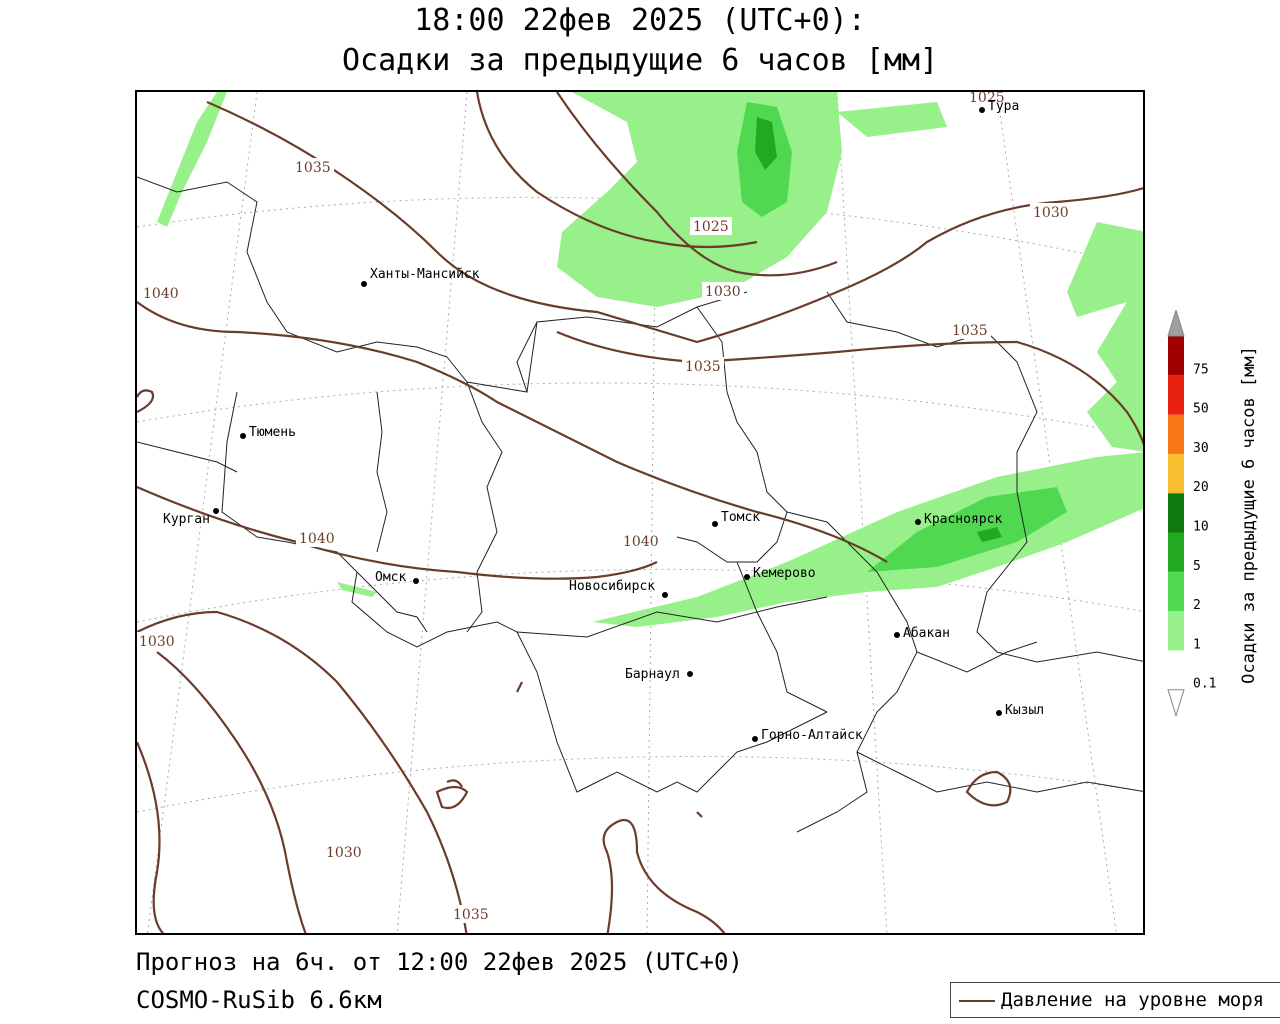  What do you see at coordinates (612, 586) in the screenshot?
I see `city-label-novosibirsk: Новосибирск` at bounding box center [612, 586].